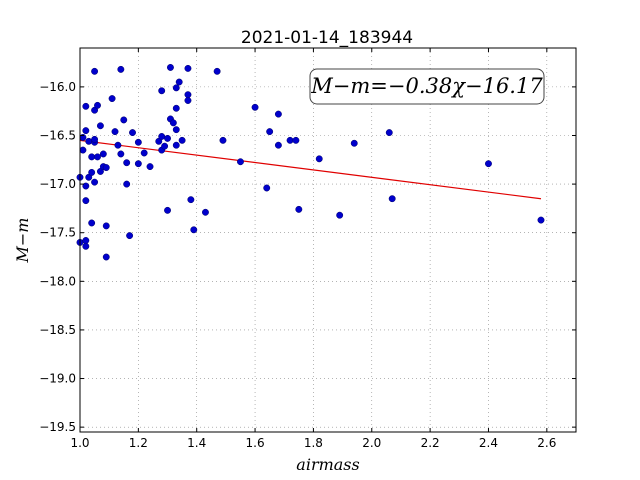  I want to click on fit-equation-text: M−m=−0.38χ−16.17, so click(426, 86).